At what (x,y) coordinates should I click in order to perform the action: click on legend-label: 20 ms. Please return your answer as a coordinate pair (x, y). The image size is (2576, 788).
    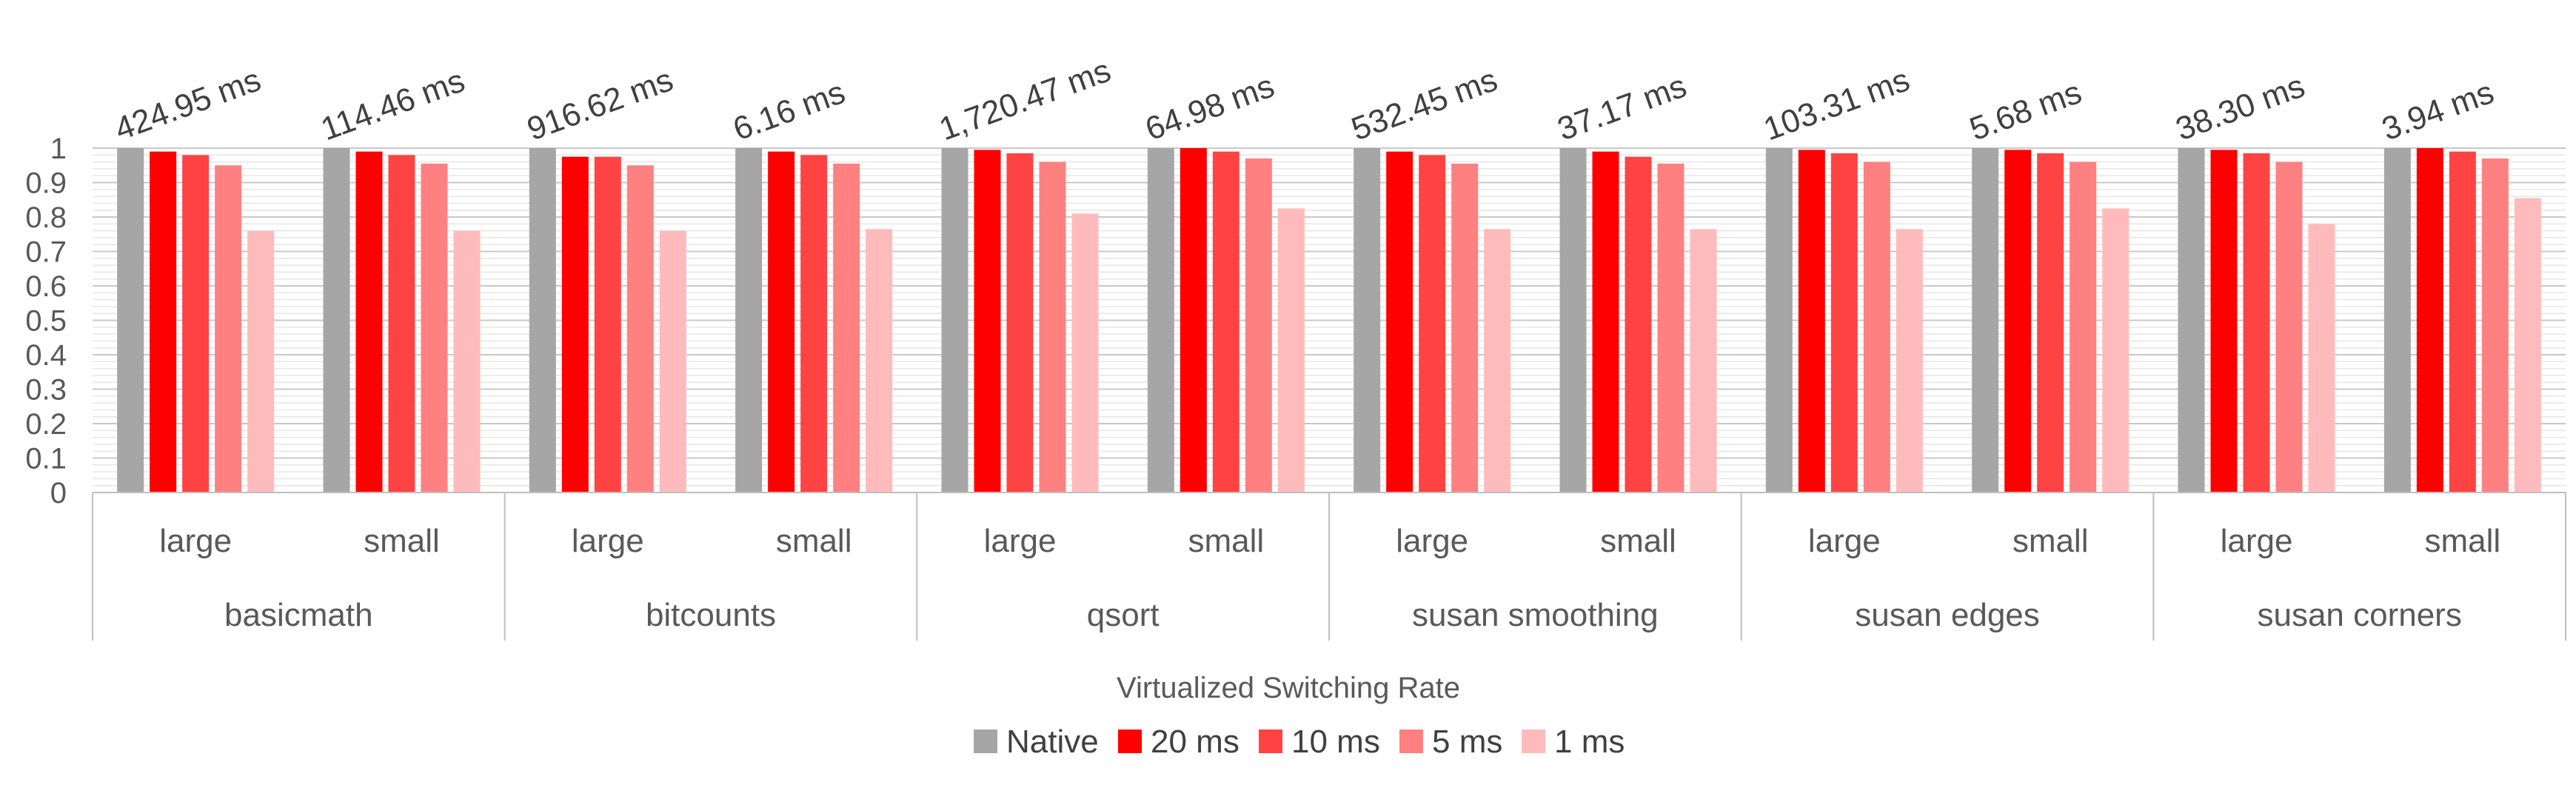
    Looking at the image, I should click on (1195, 742).